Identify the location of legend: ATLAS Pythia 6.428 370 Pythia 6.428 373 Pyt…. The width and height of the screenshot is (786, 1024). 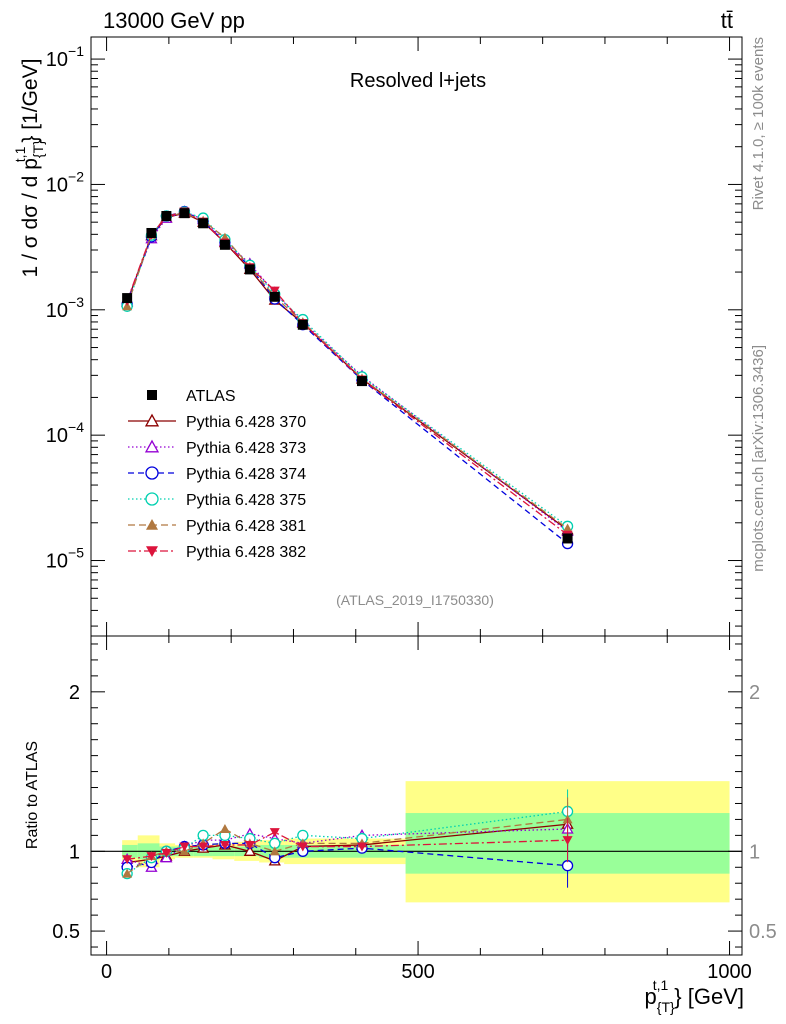
(217, 474).